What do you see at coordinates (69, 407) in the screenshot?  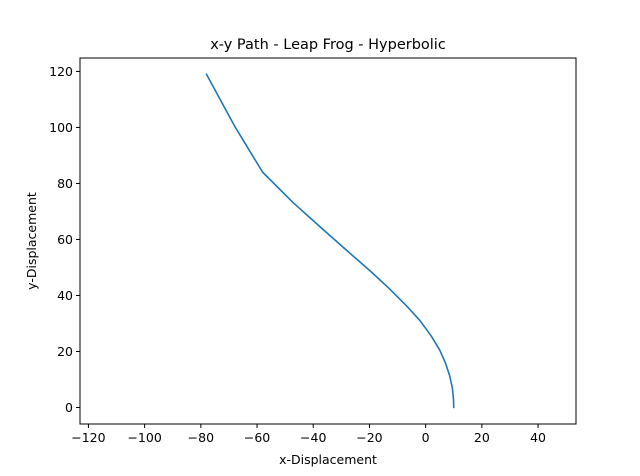 I see `y-tick-label: 0` at bounding box center [69, 407].